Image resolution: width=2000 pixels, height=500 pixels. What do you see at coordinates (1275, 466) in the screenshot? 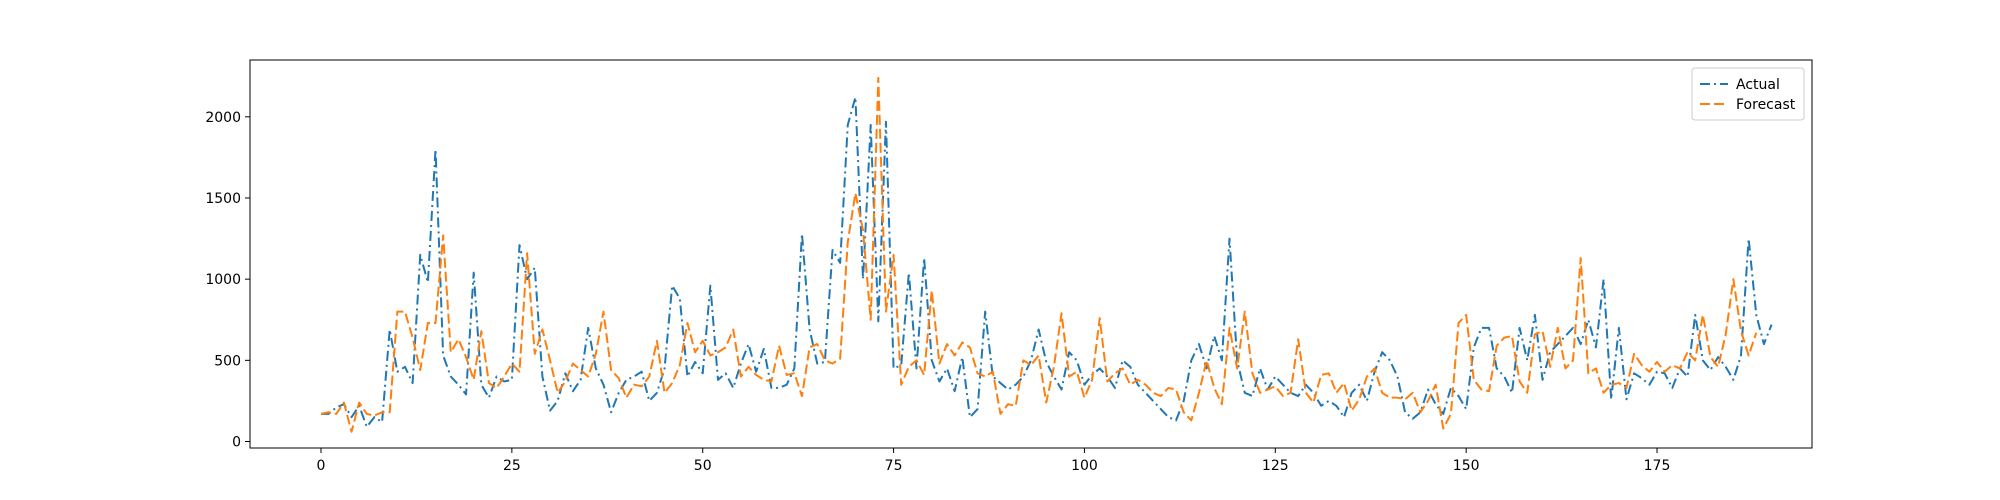
I see `x-tick-label: 125` at bounding box center [1275, 466].